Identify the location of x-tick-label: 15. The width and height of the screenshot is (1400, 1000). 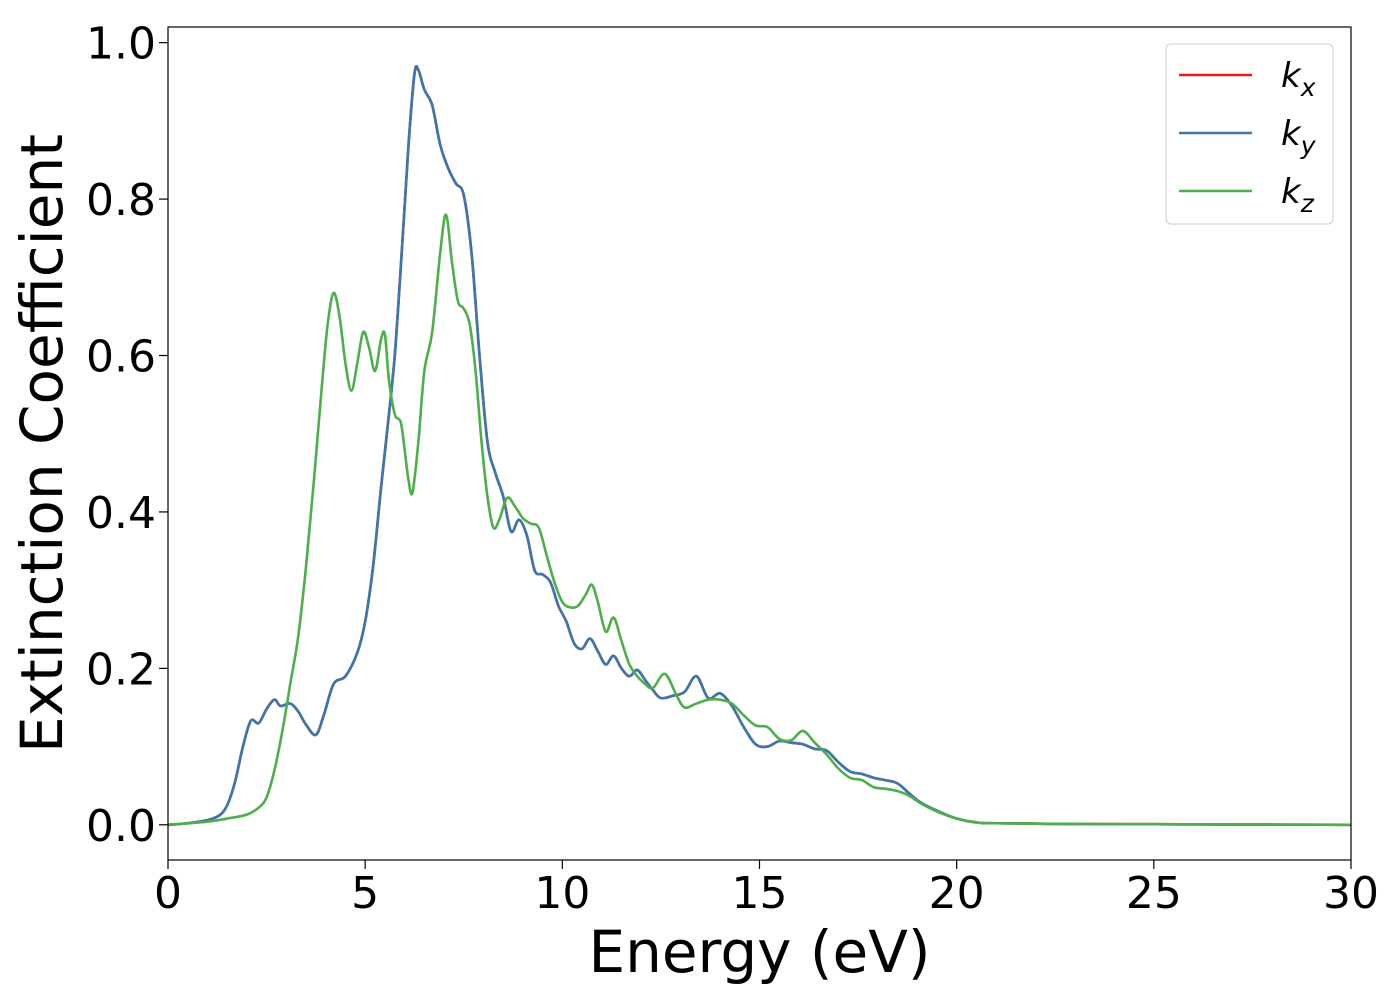
(760, 893).